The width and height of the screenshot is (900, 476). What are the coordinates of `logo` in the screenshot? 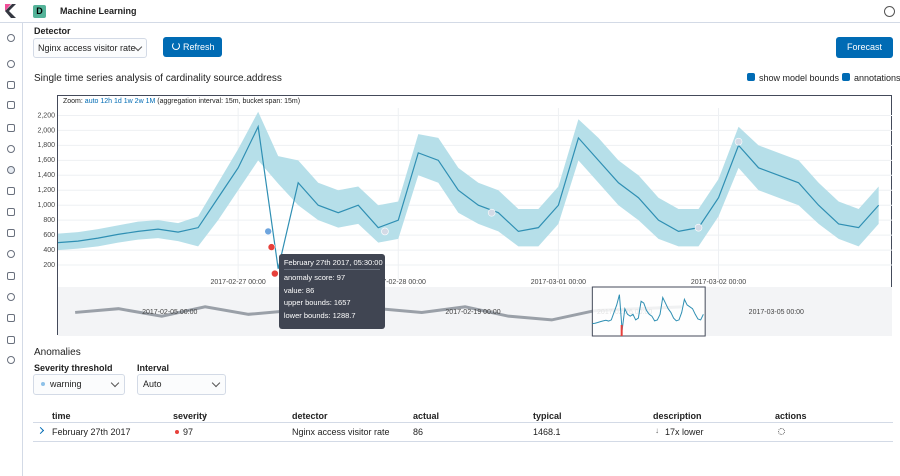 It's located at (11, 11).